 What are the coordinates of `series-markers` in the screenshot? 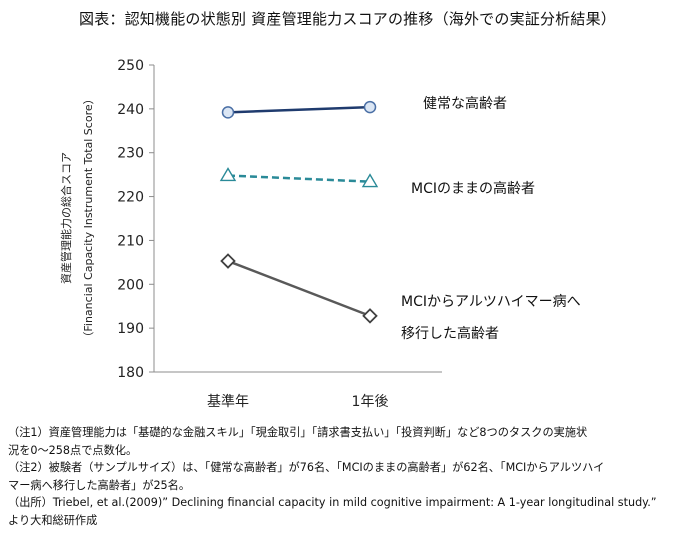 It's located at (299, 212).